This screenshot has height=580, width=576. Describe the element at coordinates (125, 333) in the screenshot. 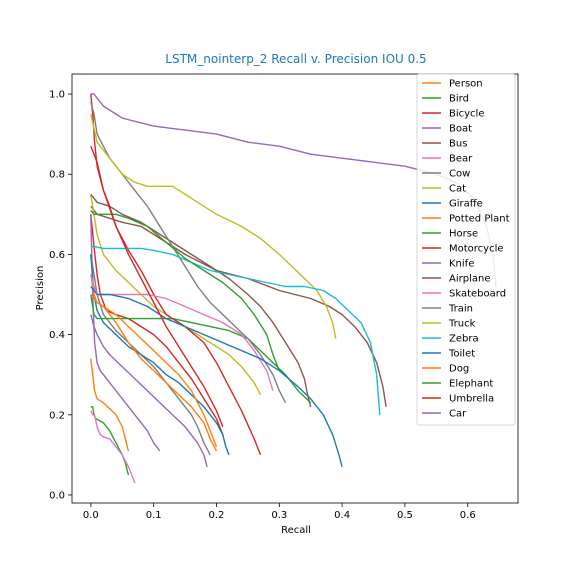

I see `series-line-boat` at that location.